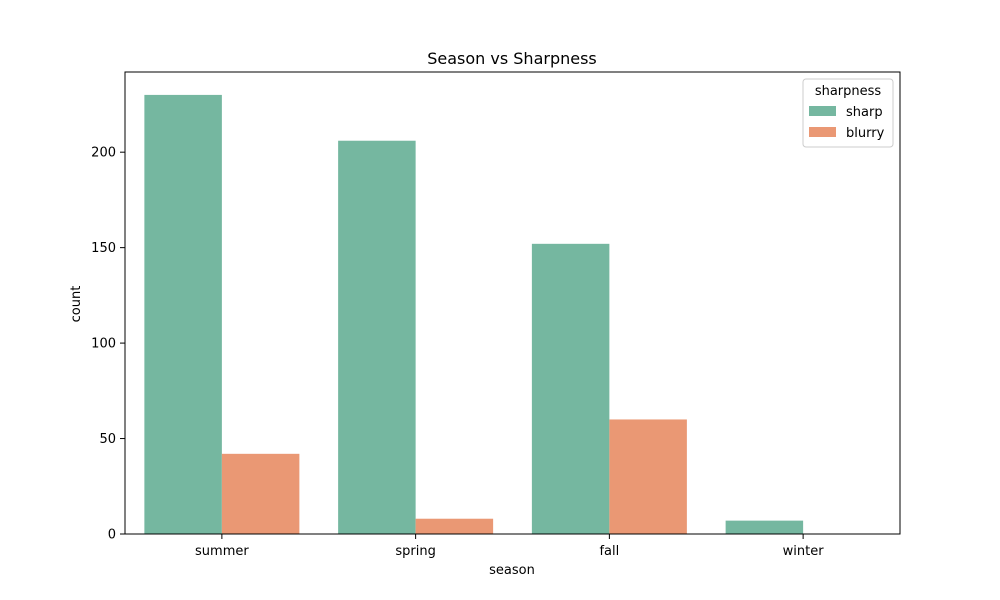 This screenshot has width=1000, height=600. What do you see at coordinates (864, 112) in the screenshot?
I see `legend-label-sharp: sharp` at bounding box center [864, 112].